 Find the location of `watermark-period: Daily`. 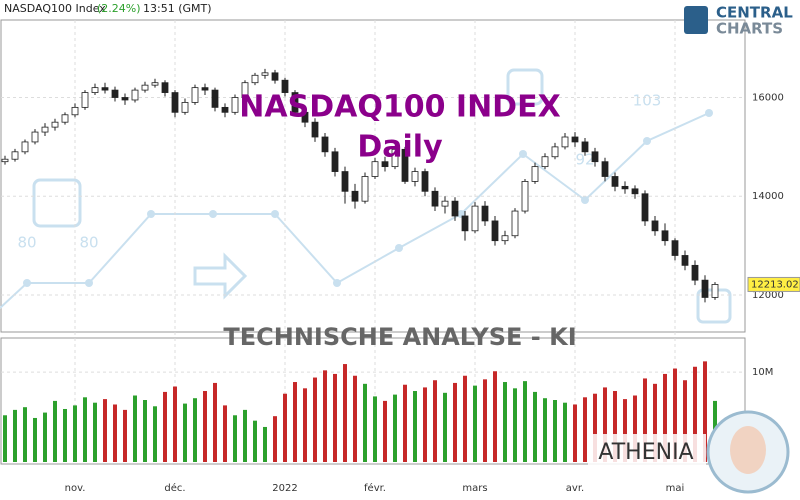

watermark-period: Daily is located at coordinates (400, 147).